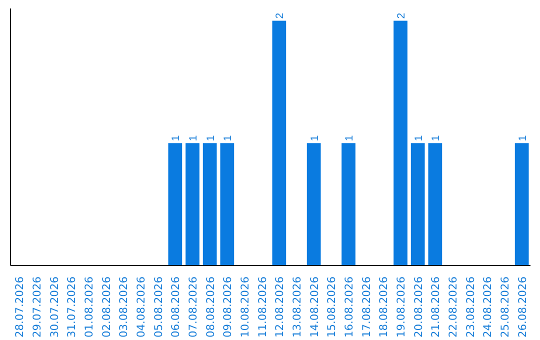 This screenshot has width=540, height=340. Describe the element at coordinates (470, 307) in the screenshot. I see `x-tick-label: 23.08.2026` at that location.